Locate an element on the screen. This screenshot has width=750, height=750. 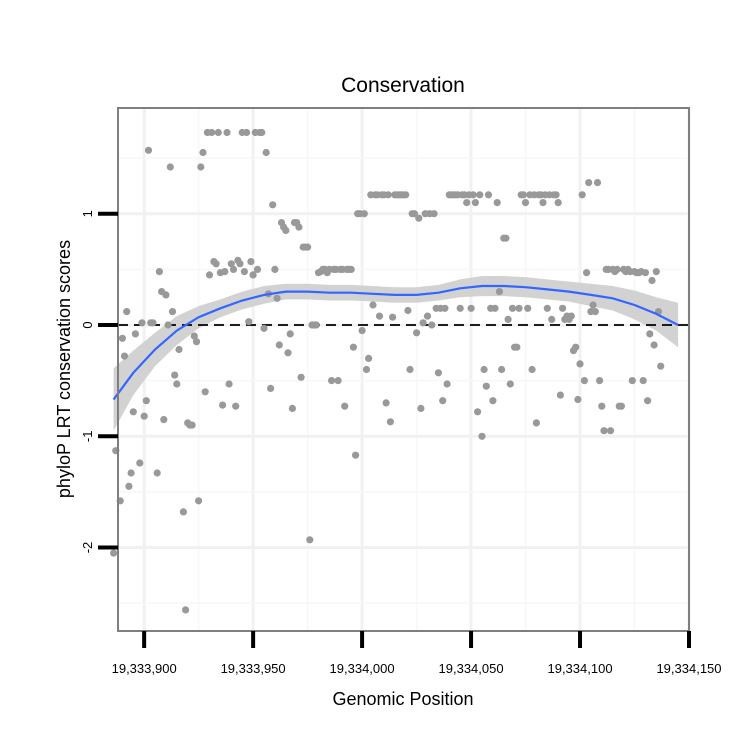
x-tick-label: 19,333,950 is located at coordinates (253, 668).